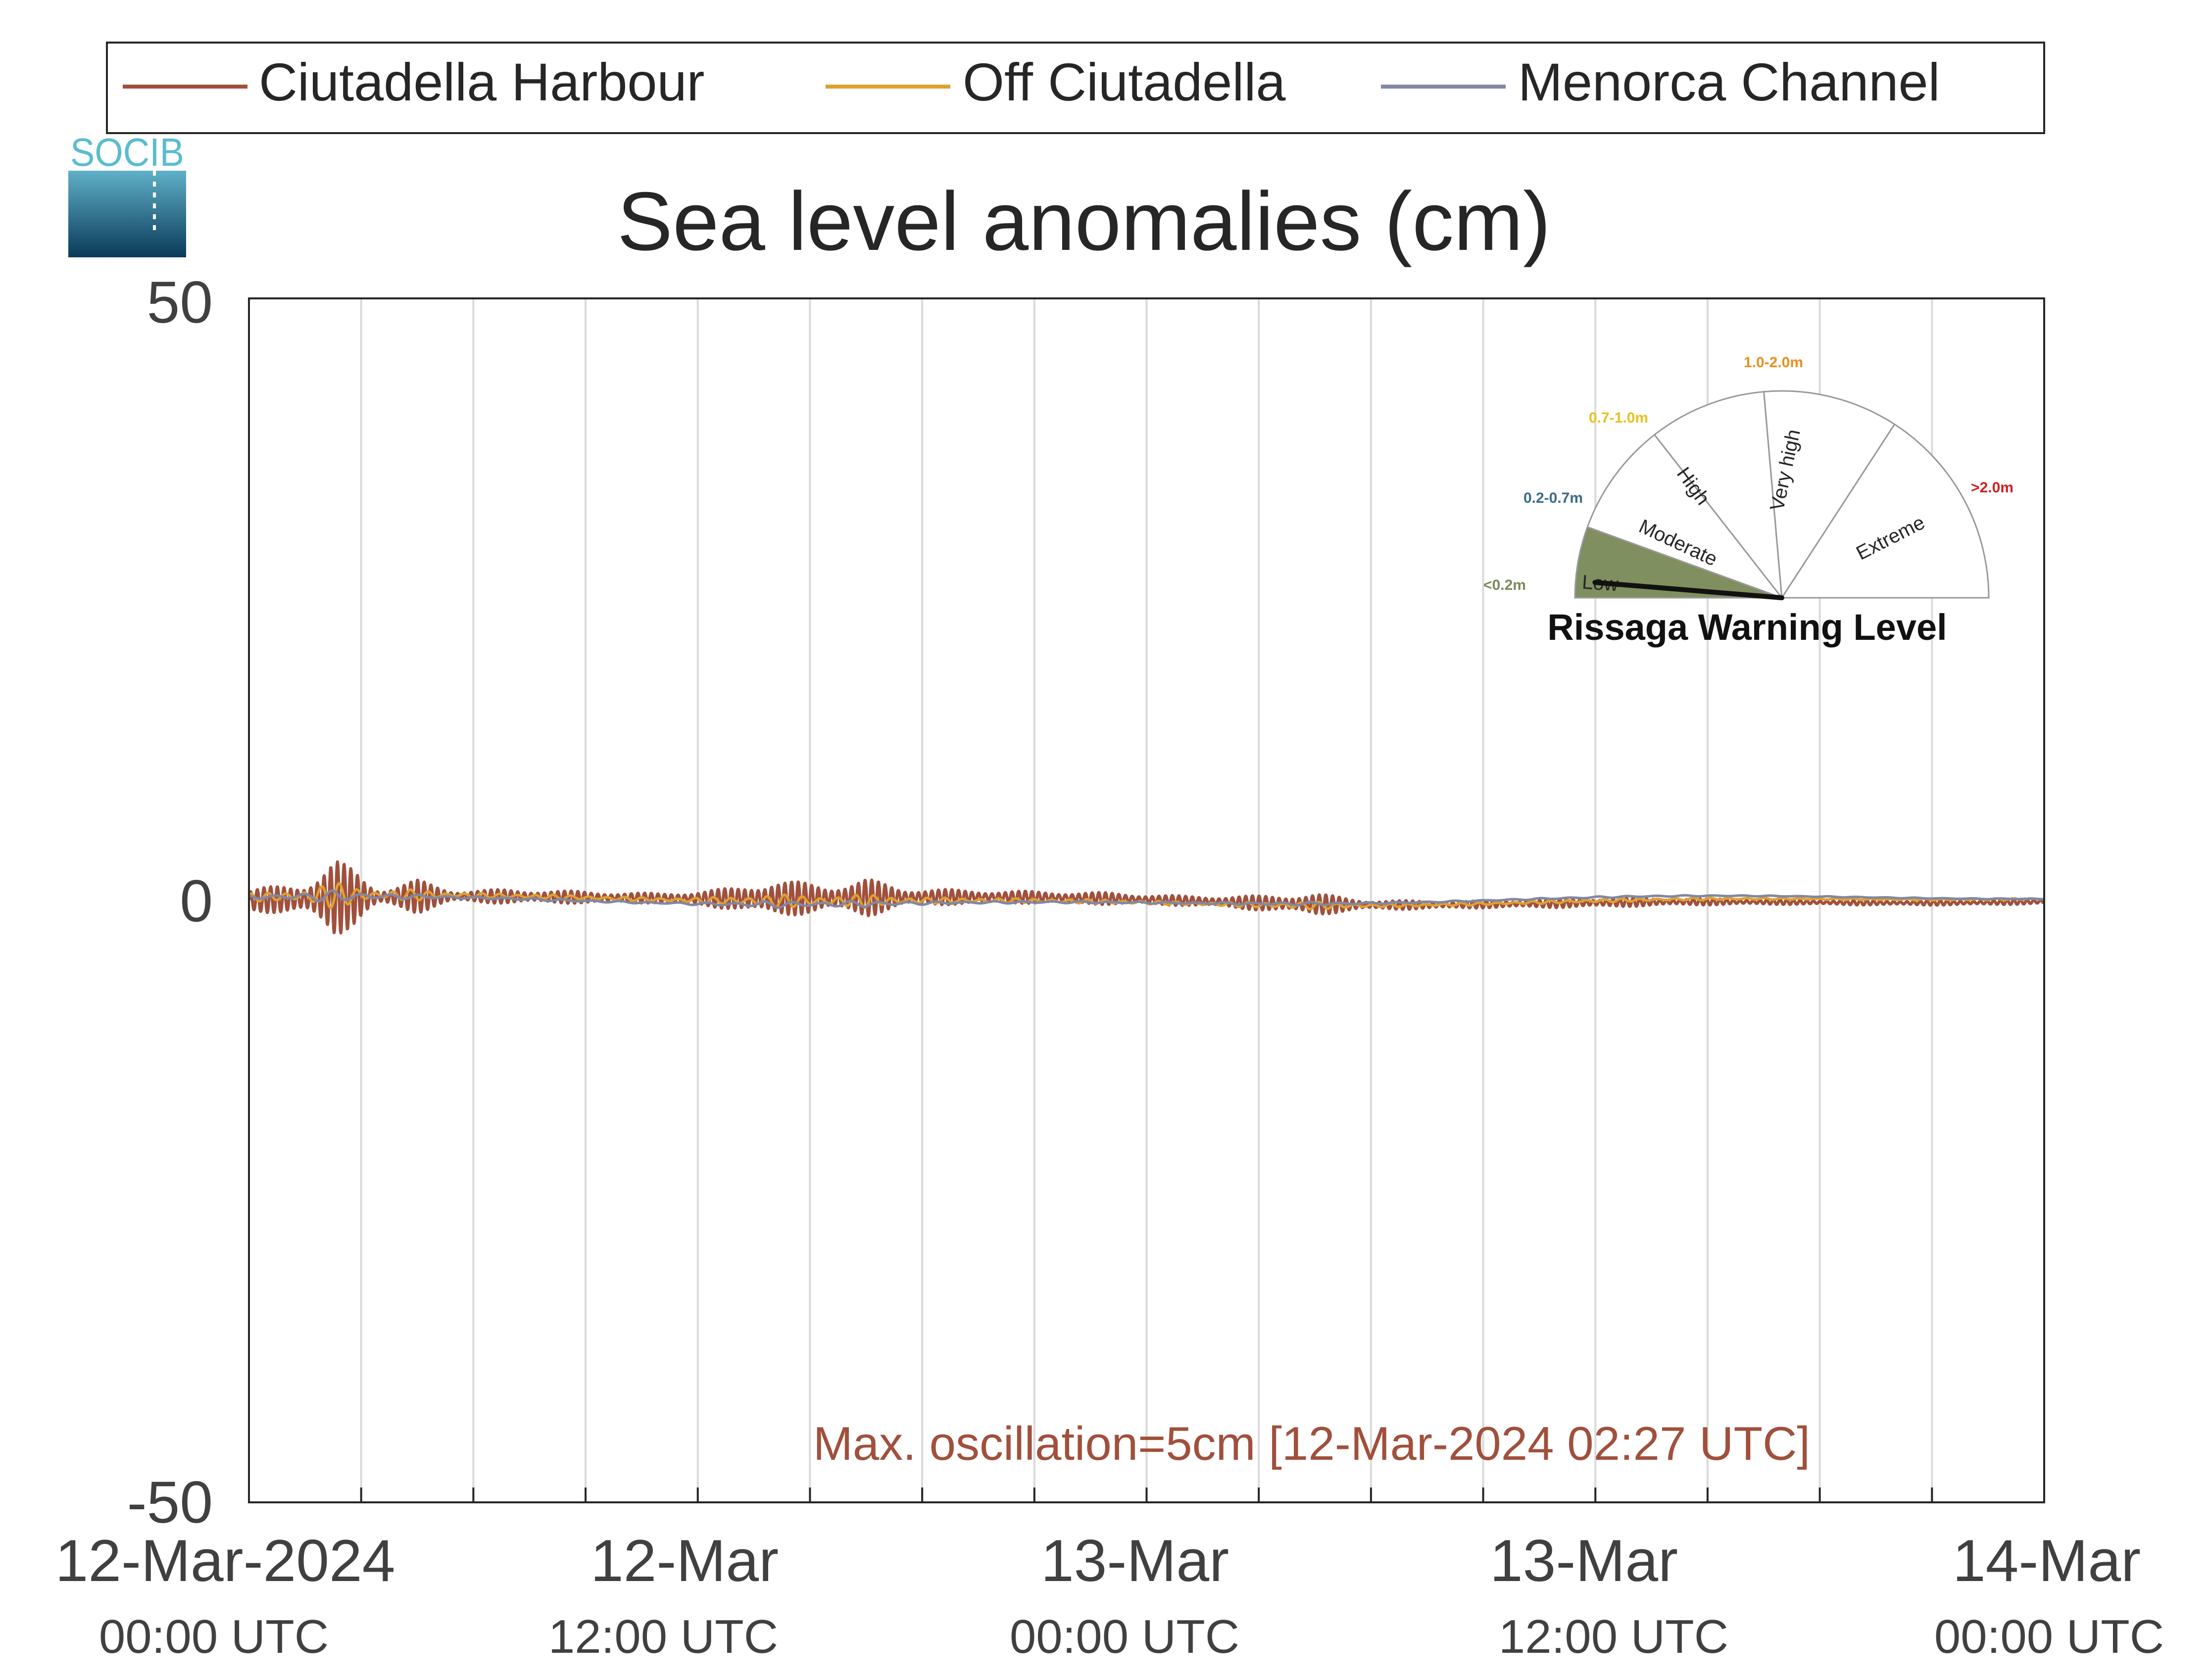  Describe the element at coordinates (684, 1561) in the screenshot. I see `x-tick-label-day-1: 12-Mar` at that location.